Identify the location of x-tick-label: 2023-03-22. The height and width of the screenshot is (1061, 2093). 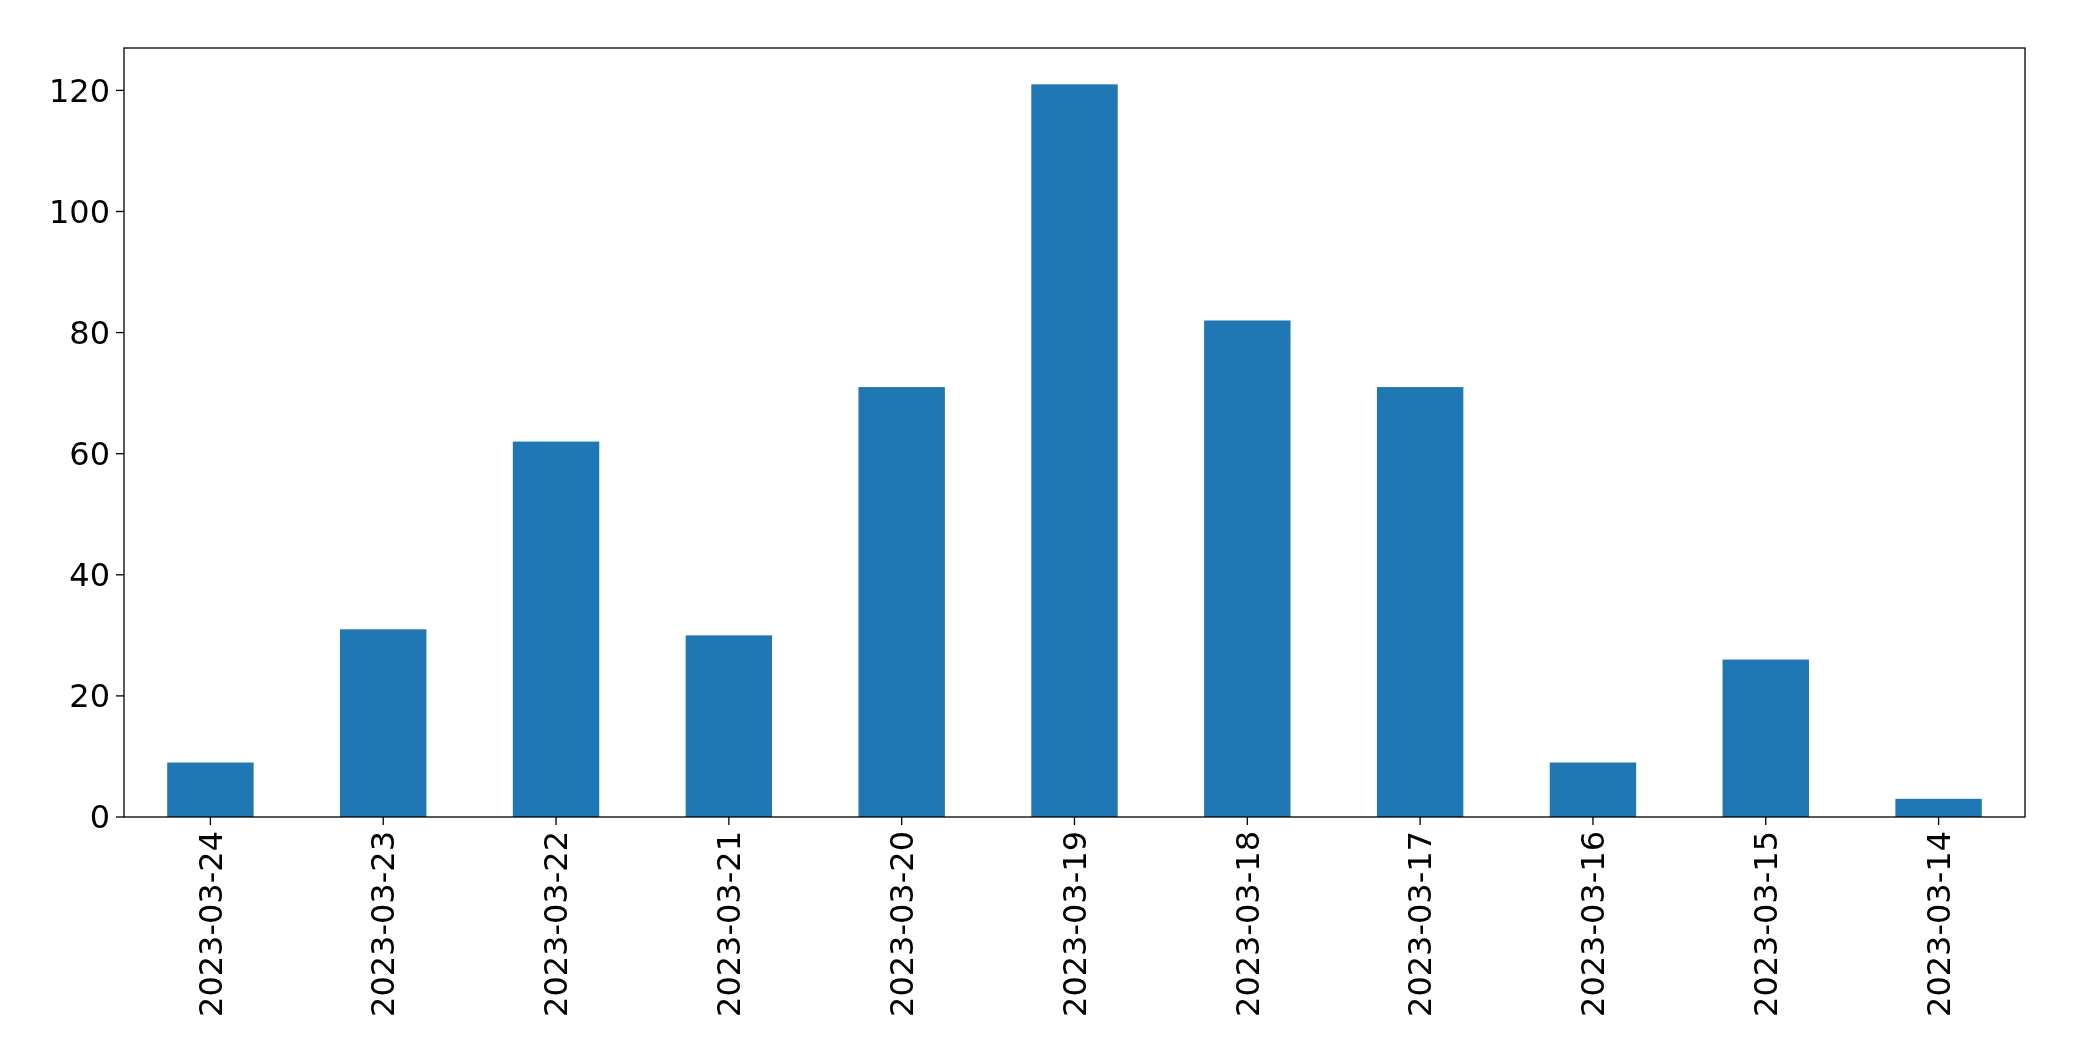
(556, 924).